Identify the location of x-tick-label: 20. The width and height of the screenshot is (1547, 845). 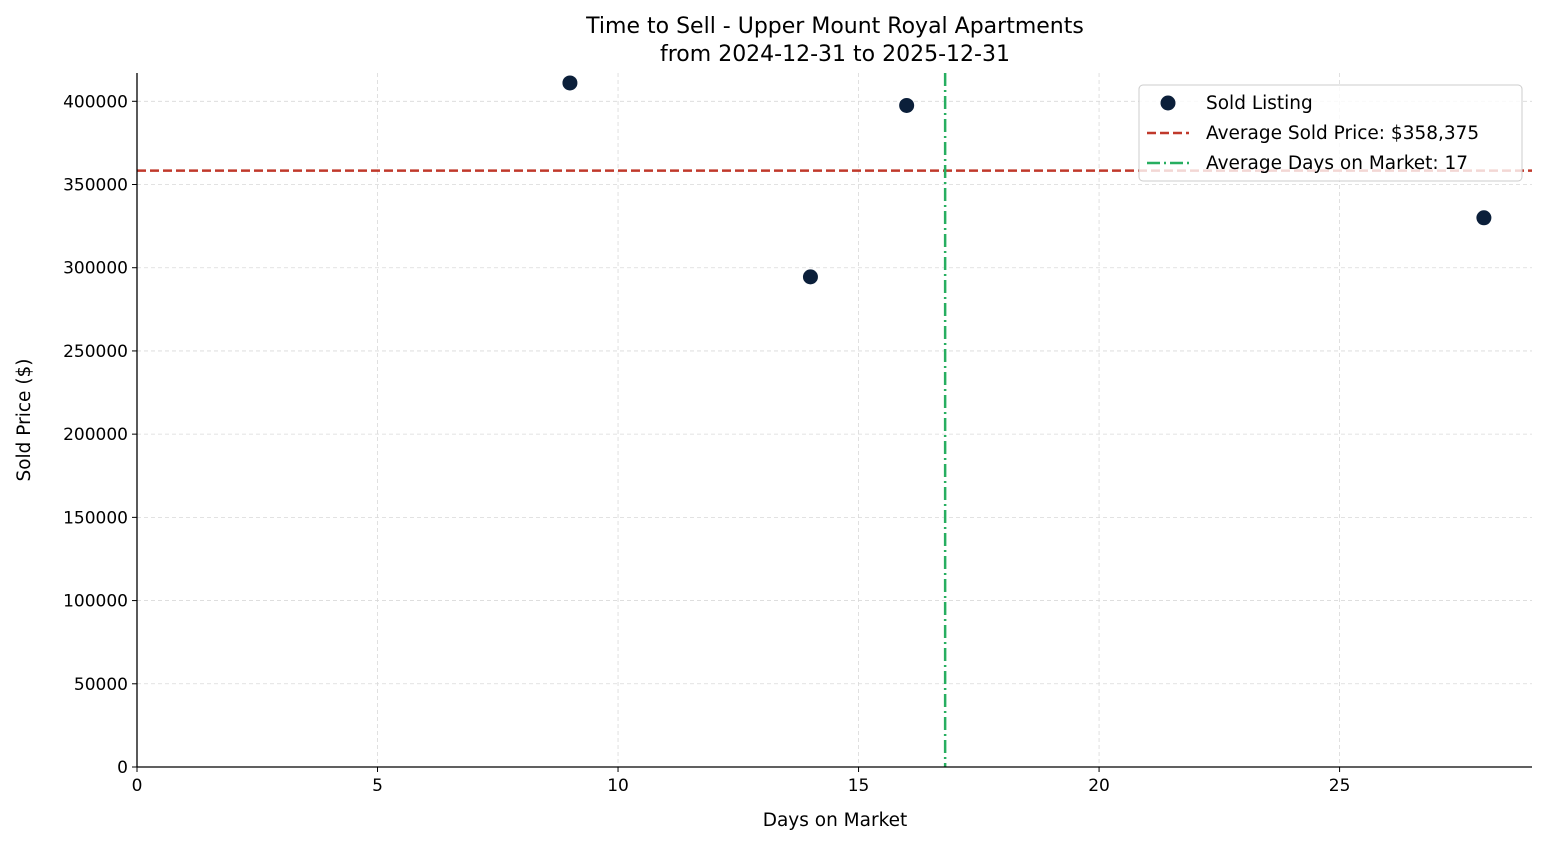
(1099, 786).